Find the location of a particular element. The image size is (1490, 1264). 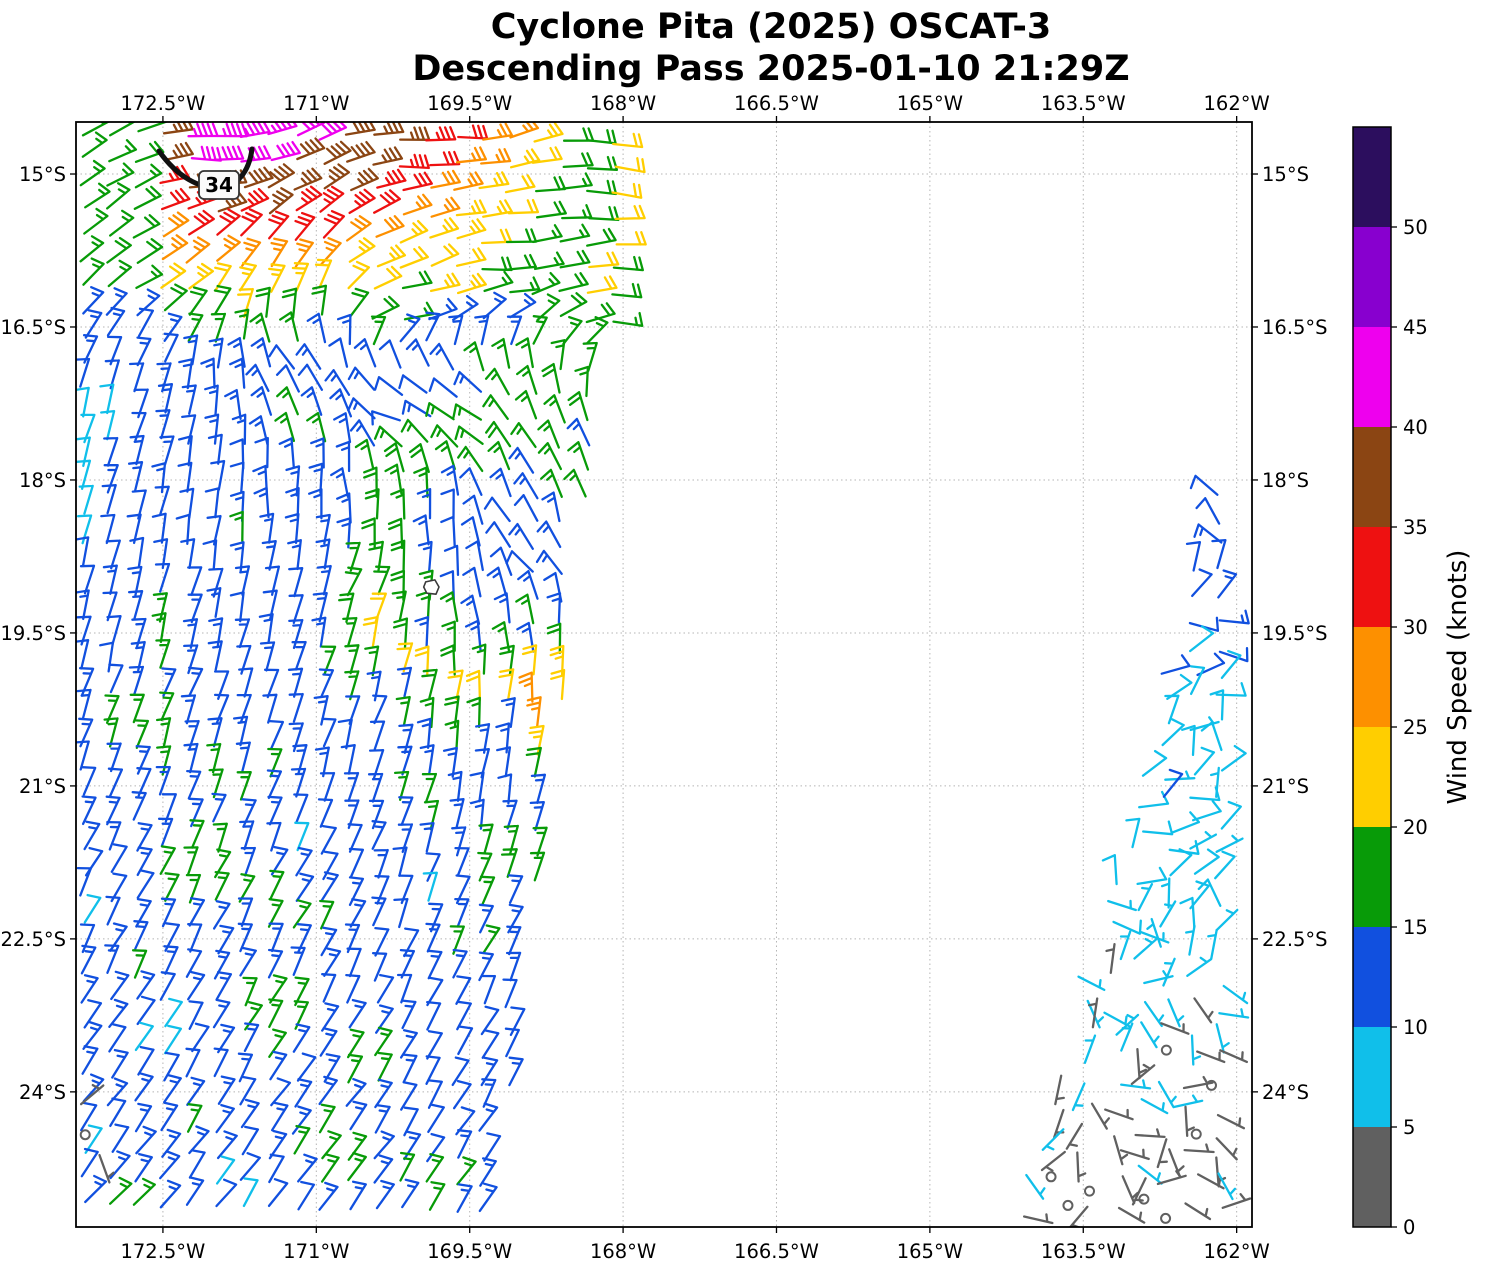

svg-text: 35 is located at coordinates (1415, 527).